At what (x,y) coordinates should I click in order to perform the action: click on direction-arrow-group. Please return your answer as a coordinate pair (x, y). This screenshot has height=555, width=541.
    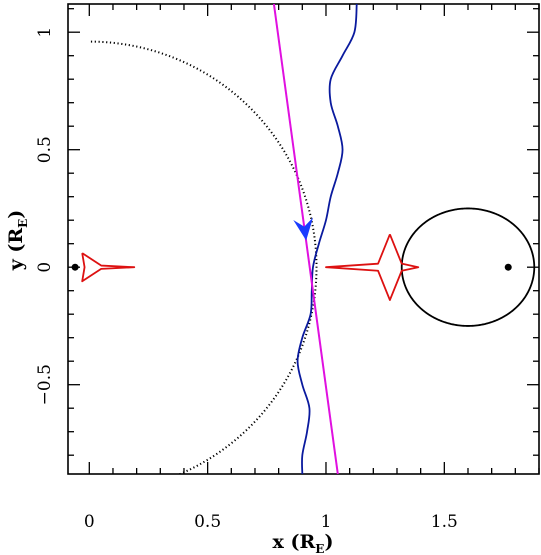
    Looking at the image, I should click on (303, 229).